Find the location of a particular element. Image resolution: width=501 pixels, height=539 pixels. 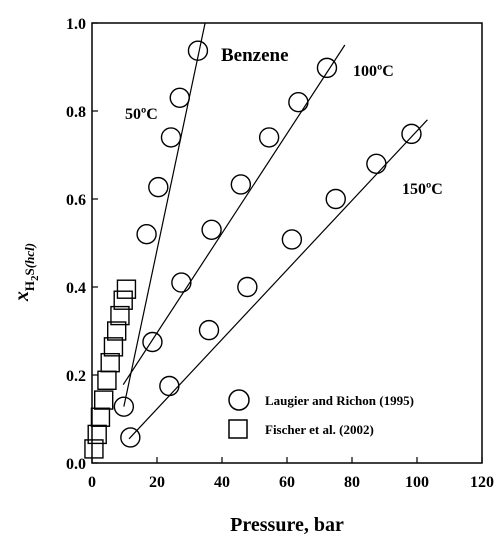

annotation-50c: 50ºC is located at coordinates (141, 114).